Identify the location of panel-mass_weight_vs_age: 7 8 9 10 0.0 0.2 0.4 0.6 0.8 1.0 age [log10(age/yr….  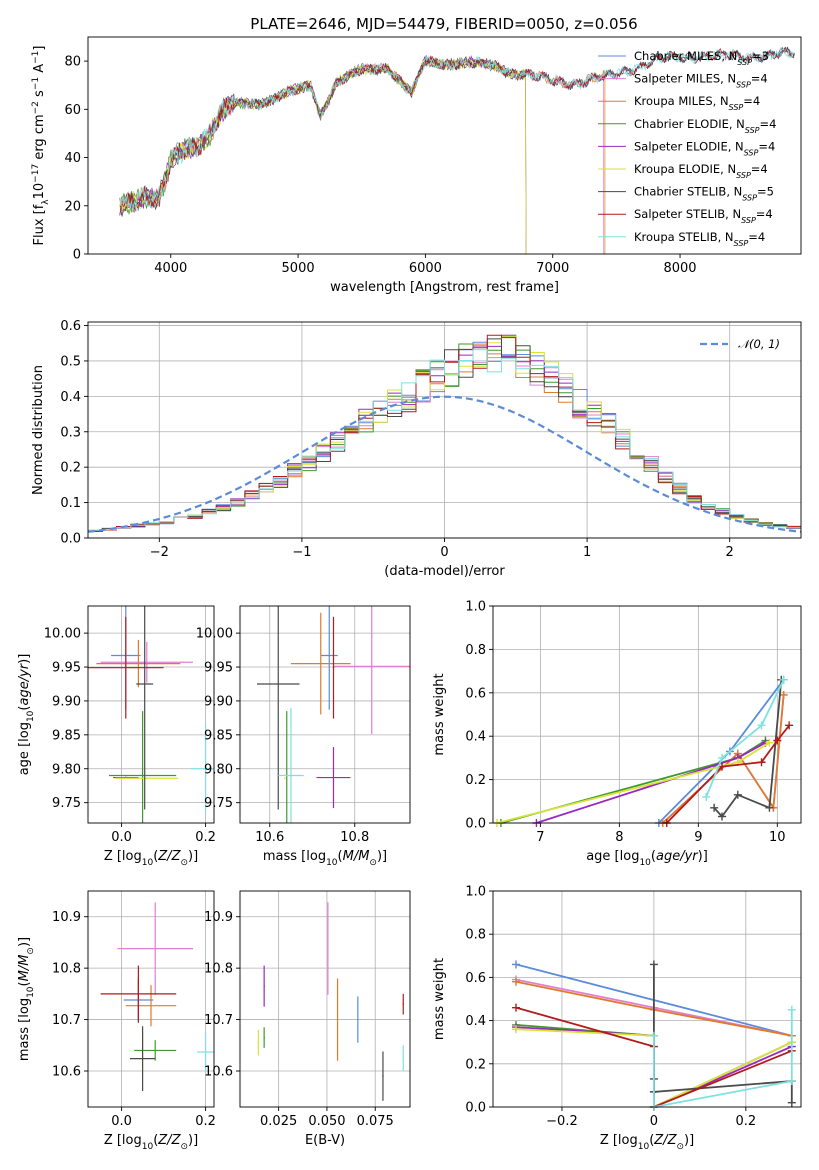
(617, 734).